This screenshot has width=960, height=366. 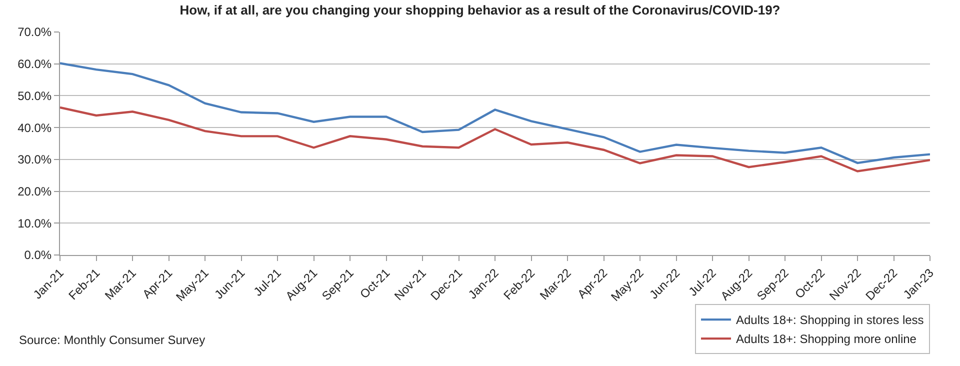 What do you see at coordinates (35, 223) in the screenshot?
I see `y-tick-label: 10.0%` at bounding box center [35, 223].